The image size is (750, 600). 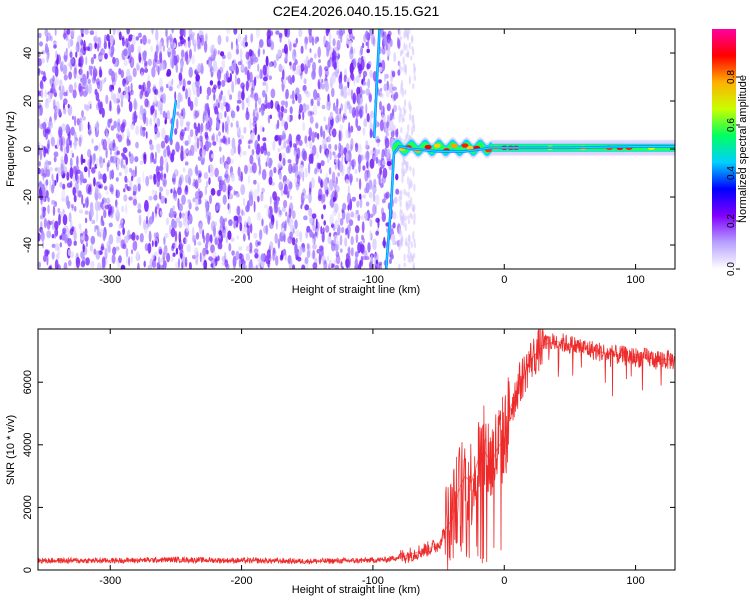 What do you see at coordinates (373, 581) in the screenshot?
I see `snr-x-tick-label: -100` at bounding box center [373, 581].